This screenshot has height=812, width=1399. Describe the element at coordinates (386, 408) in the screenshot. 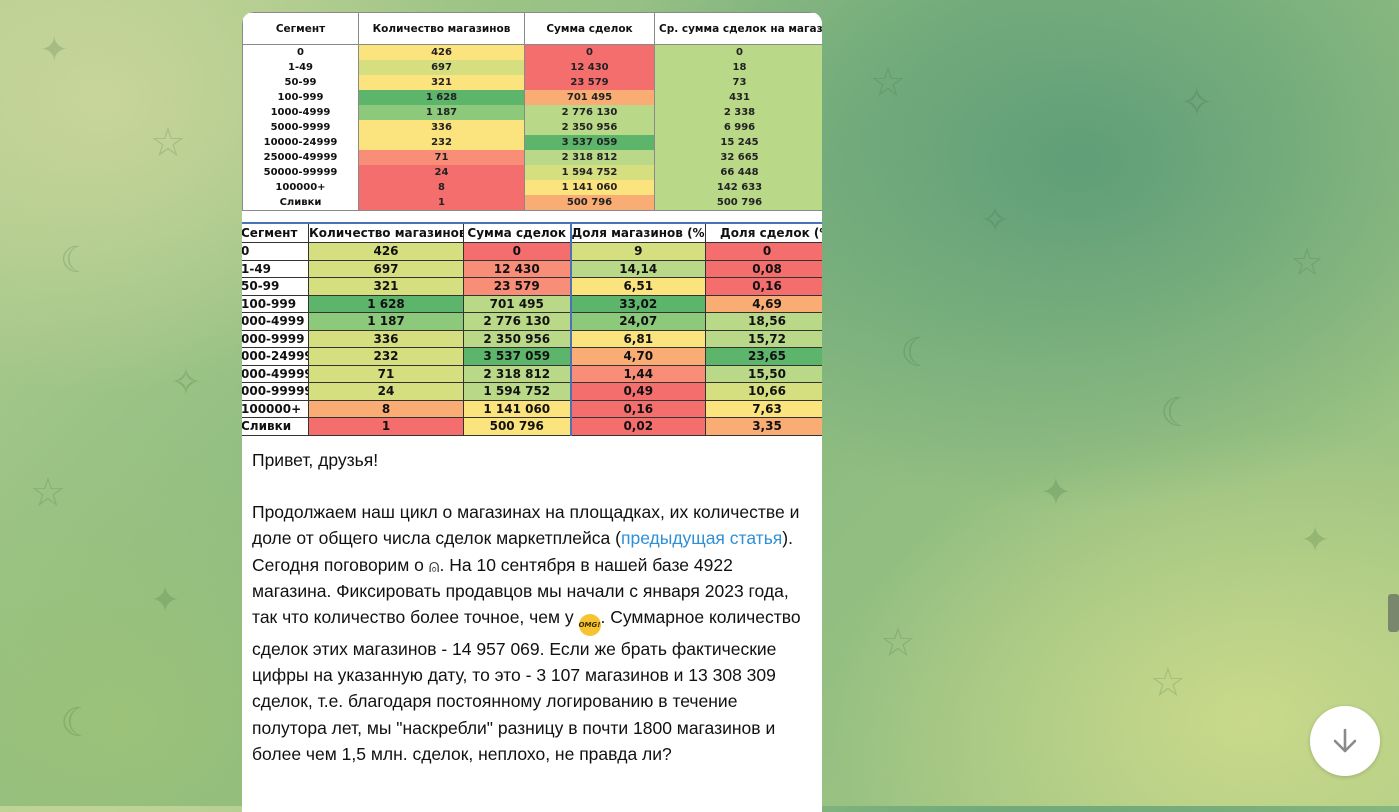

I see `stores-cell: 8` at that location.